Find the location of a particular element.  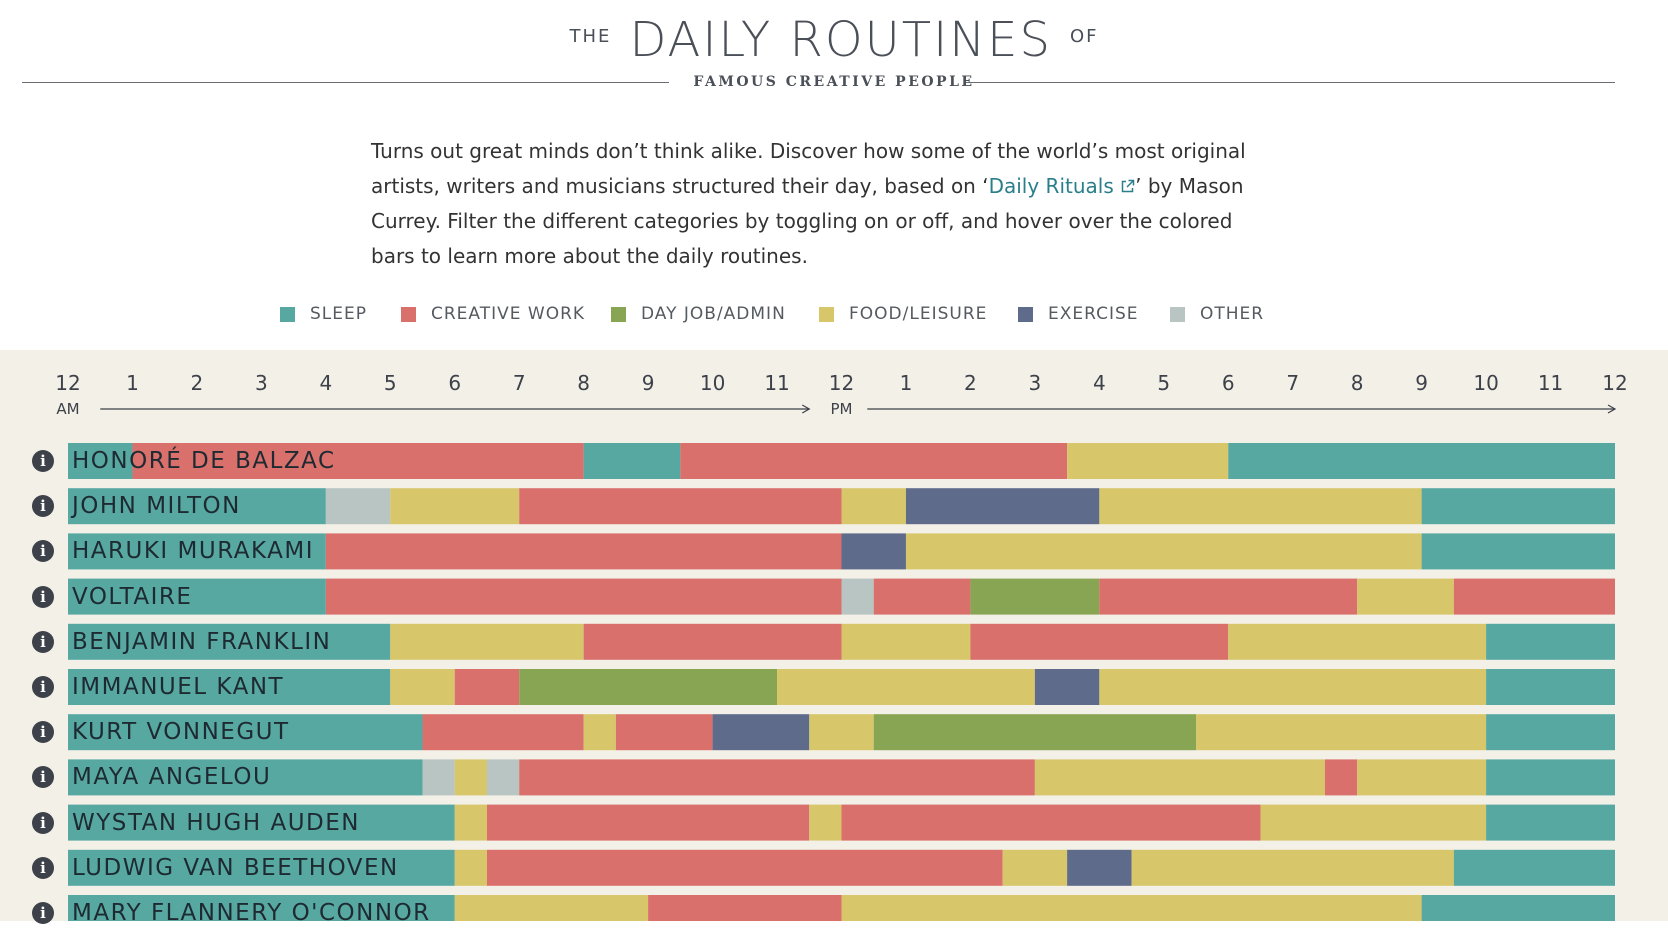

legend-swatch-other is located at coordinates (1177, 314).